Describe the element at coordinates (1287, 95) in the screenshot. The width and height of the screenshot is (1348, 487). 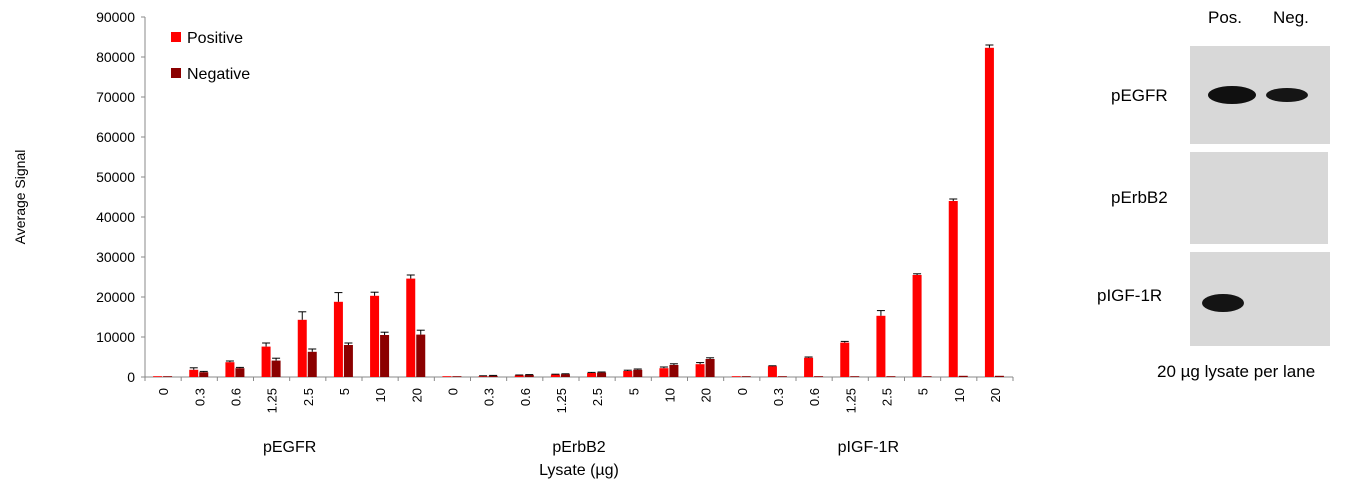
I see `band-pegfr-neg` at that location.